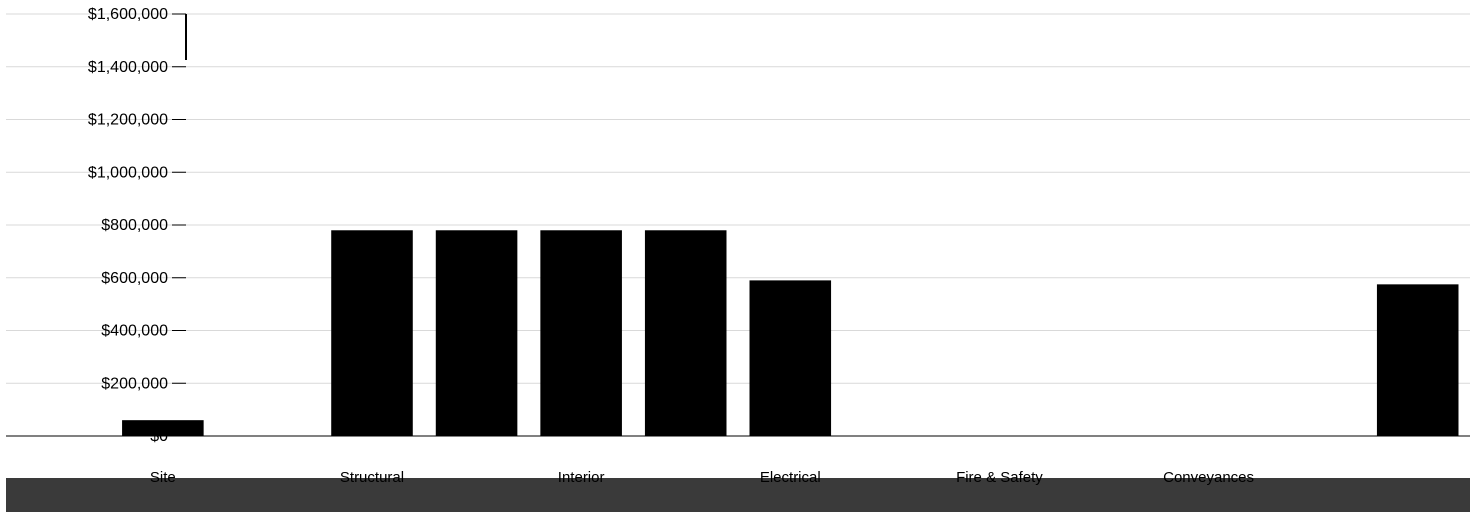 This screenshot has width=1477, height=517. Describe the element at coordinates (128, 120) in the screenshot. I see `y-tick-label: $1,200,000` at that location.